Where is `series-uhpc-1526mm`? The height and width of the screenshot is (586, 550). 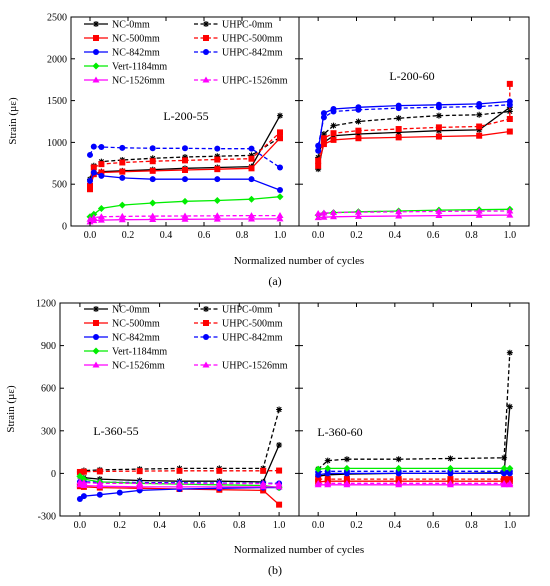 series-uhpc-1526mm is located at coordinates (179, 482).